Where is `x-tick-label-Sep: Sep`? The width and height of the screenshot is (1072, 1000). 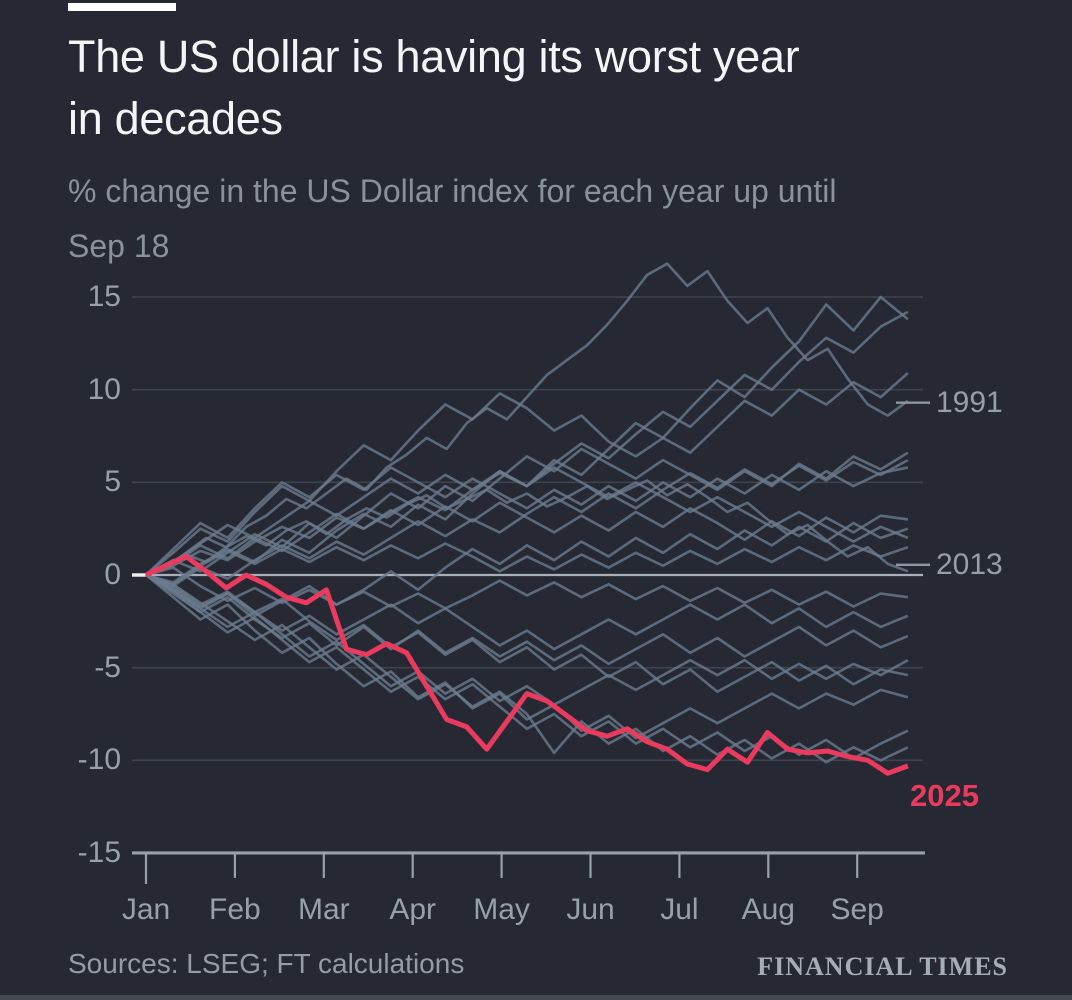 x-tick-label-Sep: Sep is located at coordinates (857, 909).